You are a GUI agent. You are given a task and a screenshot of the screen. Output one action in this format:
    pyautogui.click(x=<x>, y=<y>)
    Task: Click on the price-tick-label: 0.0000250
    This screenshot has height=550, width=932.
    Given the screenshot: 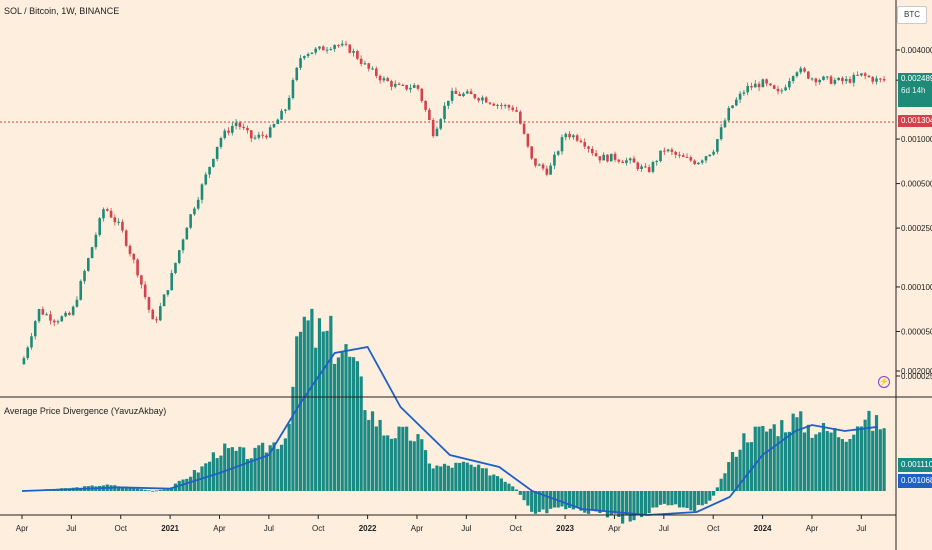 What is the action you would take?
    pyautogui.click(x=916, y=376)
    